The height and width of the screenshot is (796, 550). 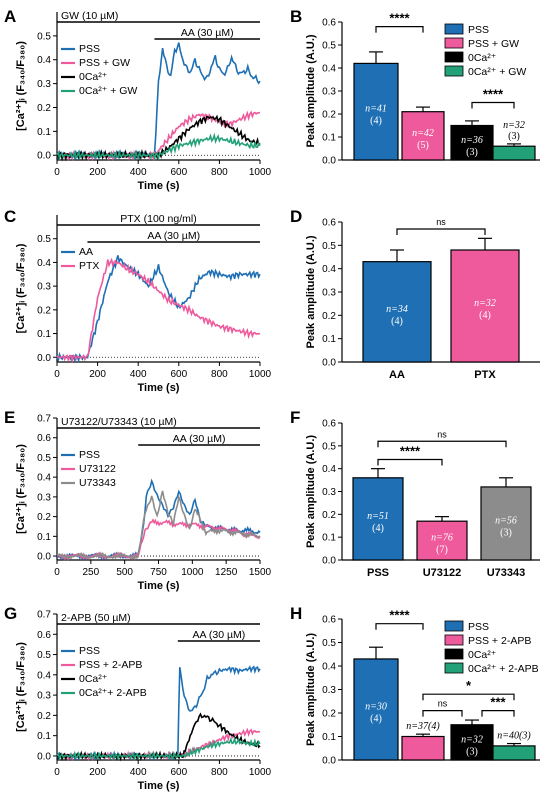 What do you see at coordinates (260, 172) in the screenshot?
I see `x-tick-label: 1000` at bounding box center [260, 172].